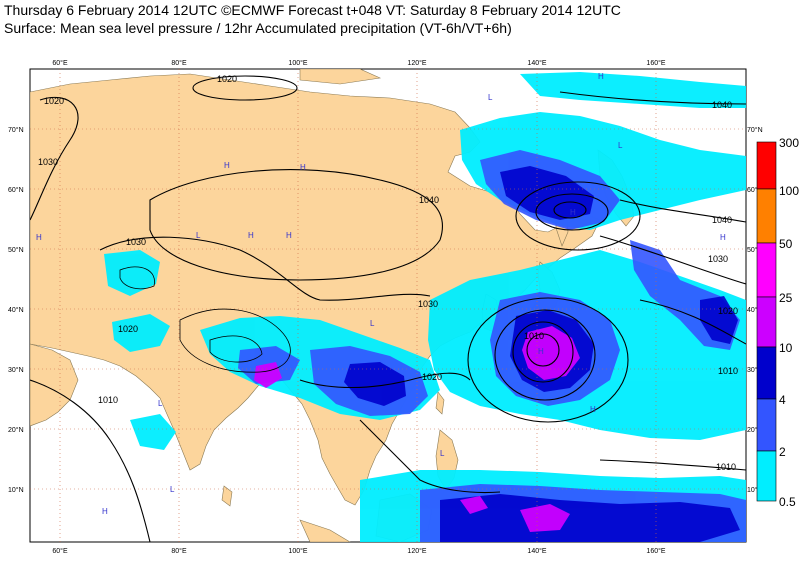 Image resolution: width=807 pixels, height=568 pixels. I want to click on colorbar-label: 0.5, so click(787, 502).